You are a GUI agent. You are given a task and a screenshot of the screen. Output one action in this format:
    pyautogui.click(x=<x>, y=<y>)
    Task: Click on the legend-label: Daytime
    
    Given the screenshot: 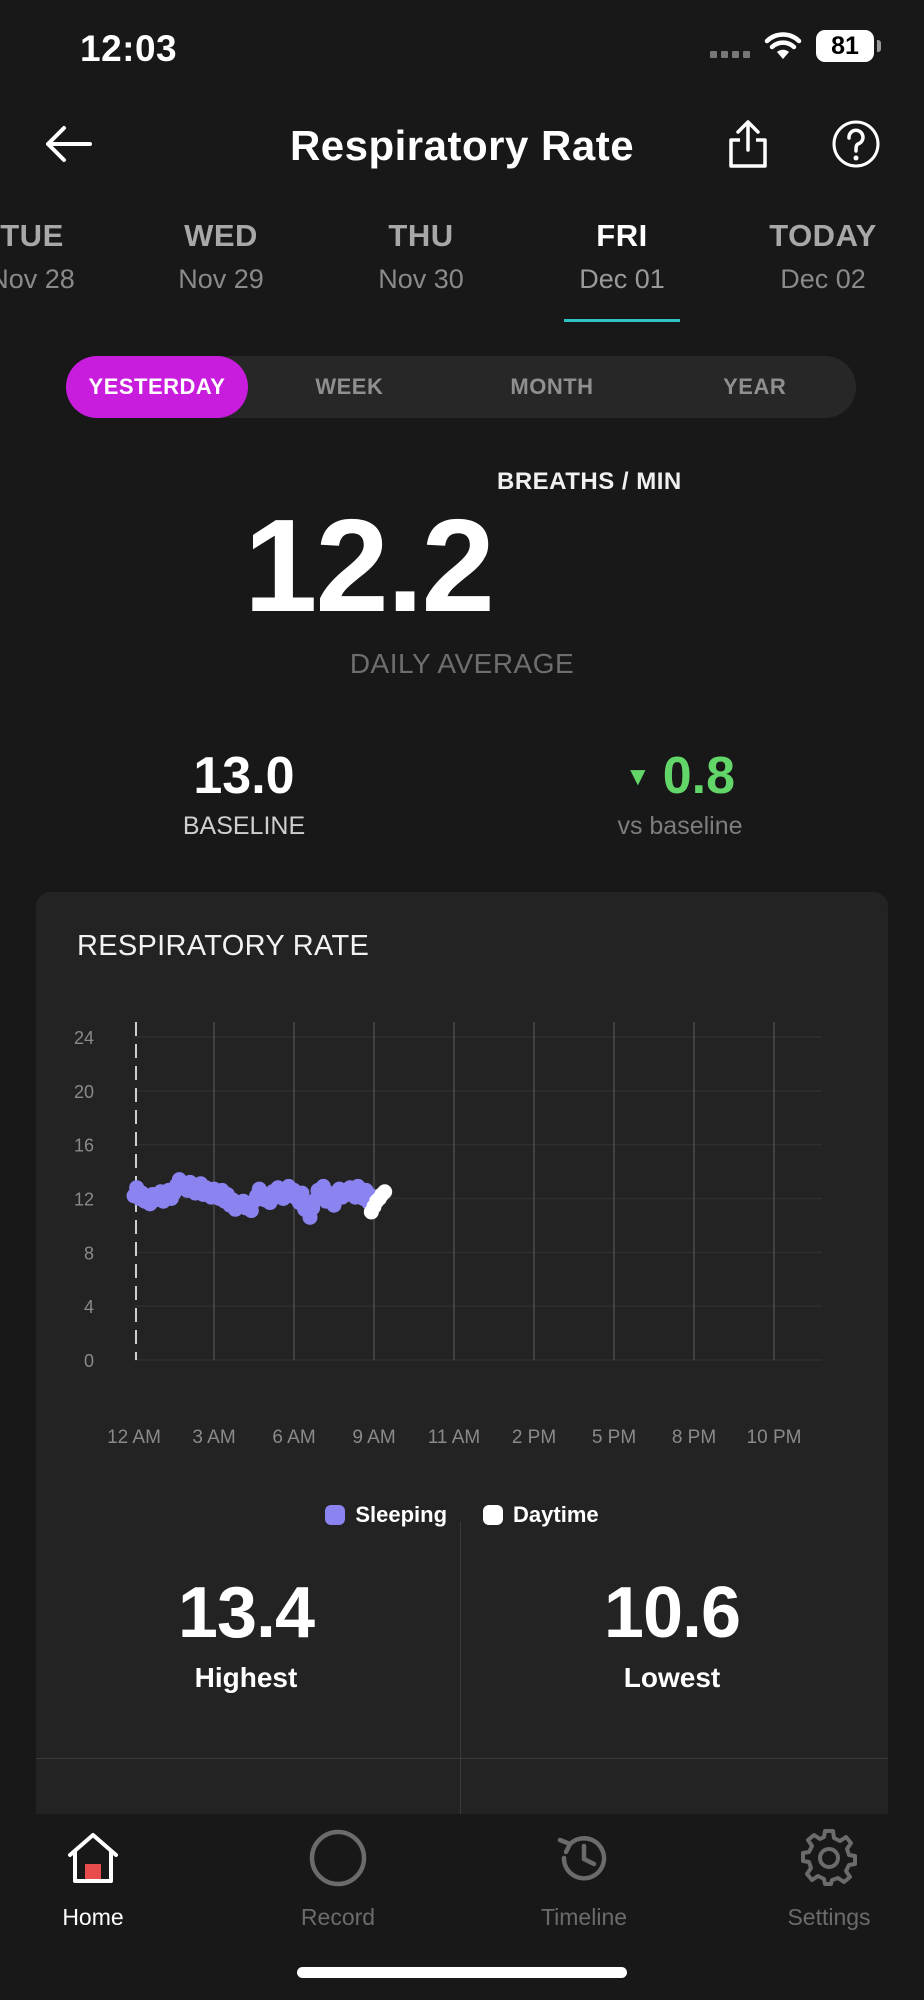 What is the action you would take?
    pyautogui.click(x=556, y=1514)
    